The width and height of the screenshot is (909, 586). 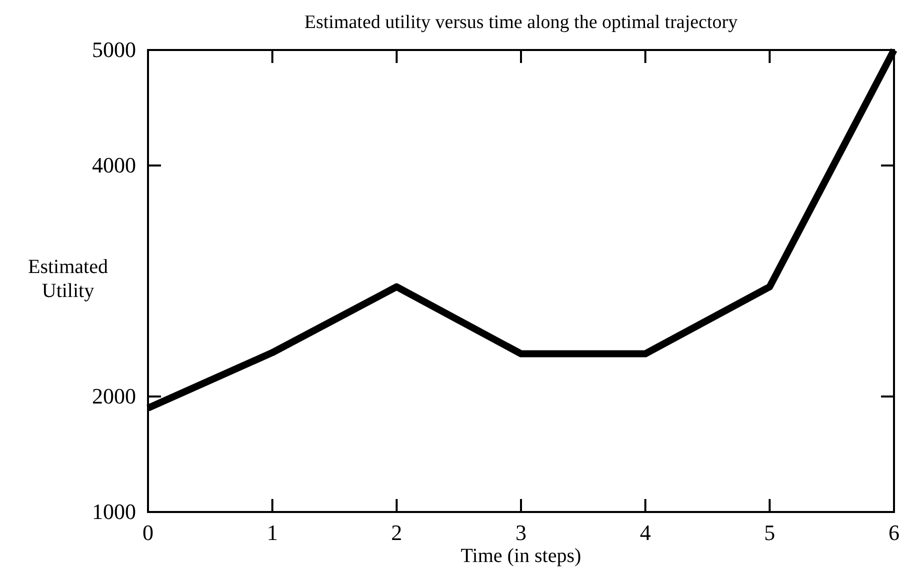 What do you see at coordinates (521, 532) in the screenshot?
I see `x-tick-label: 3` at bounding box center [521, 532].